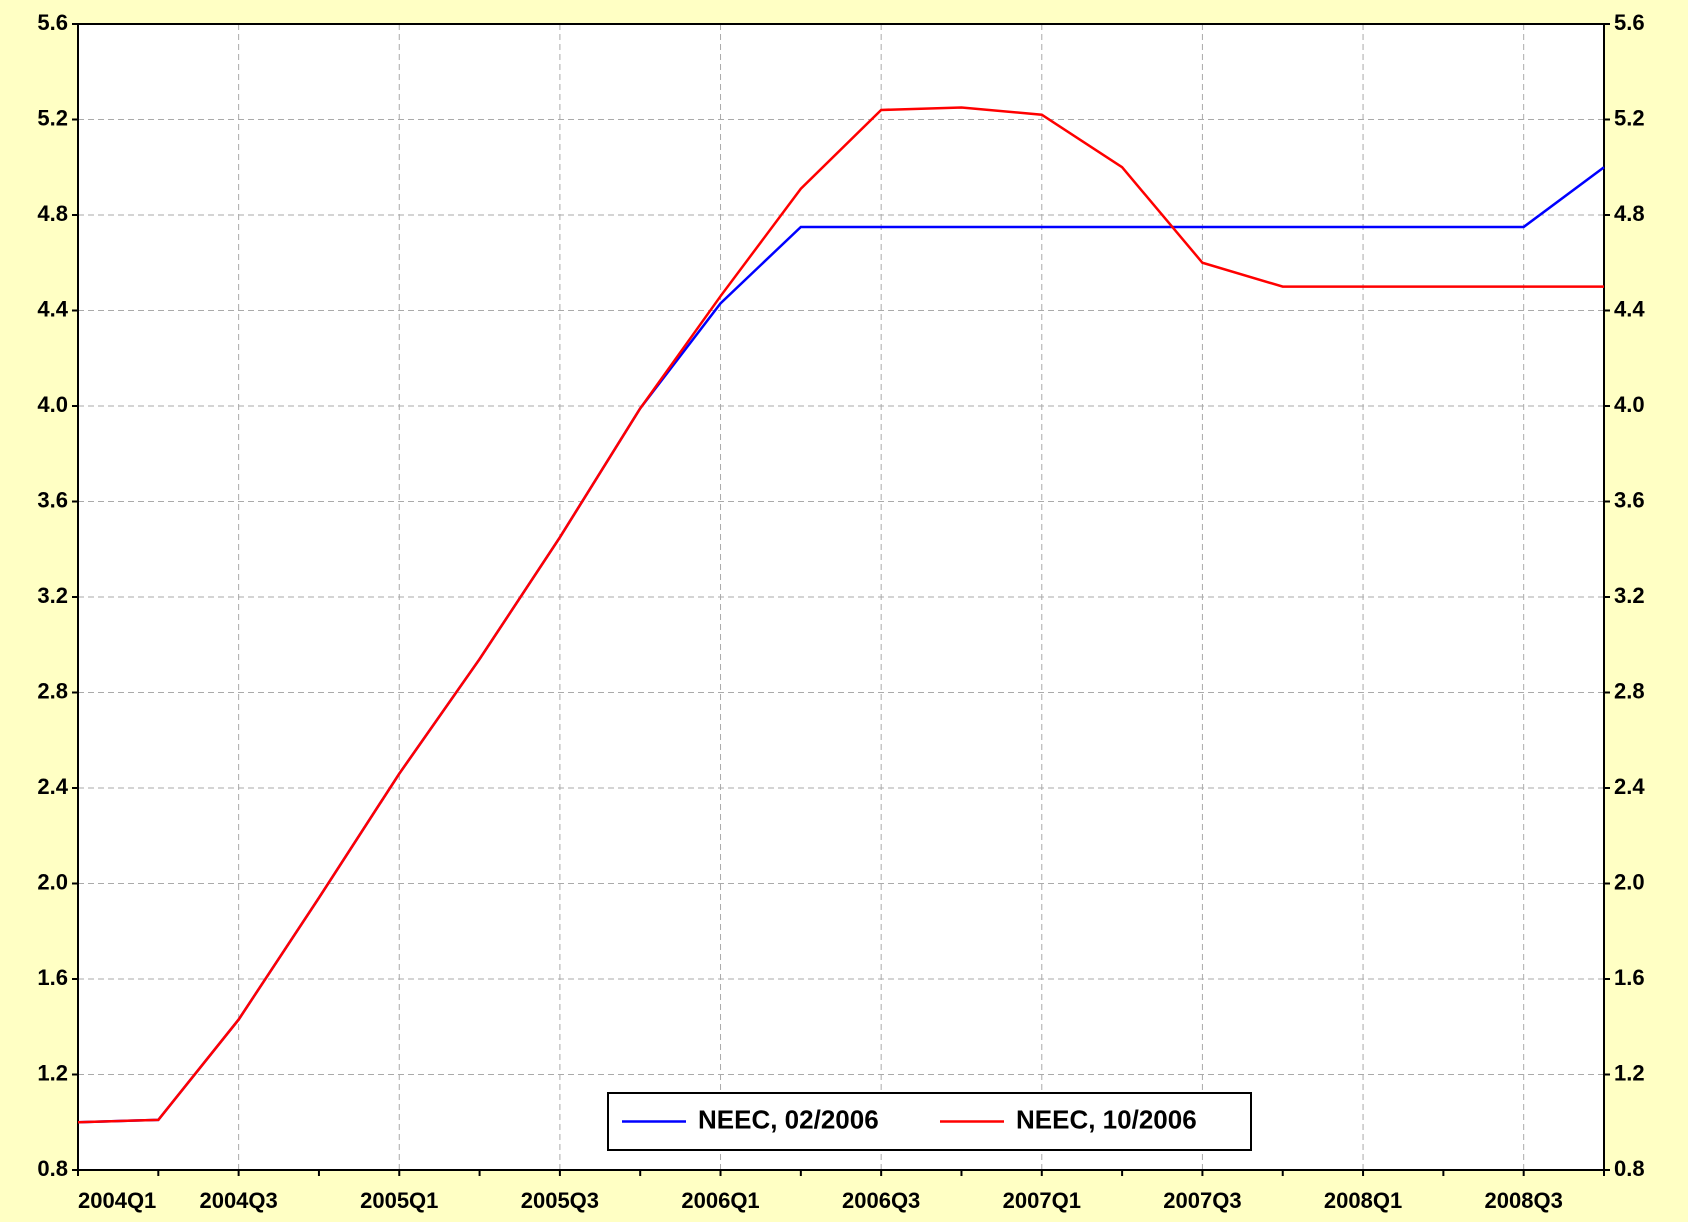 The height and width of the screenshot is (1222, 1688). What do you see at coordinates (1524, 1200) in the screenshot?
I see `x-tick-label: 2008Q3` at bounding box center [1524, 1200].